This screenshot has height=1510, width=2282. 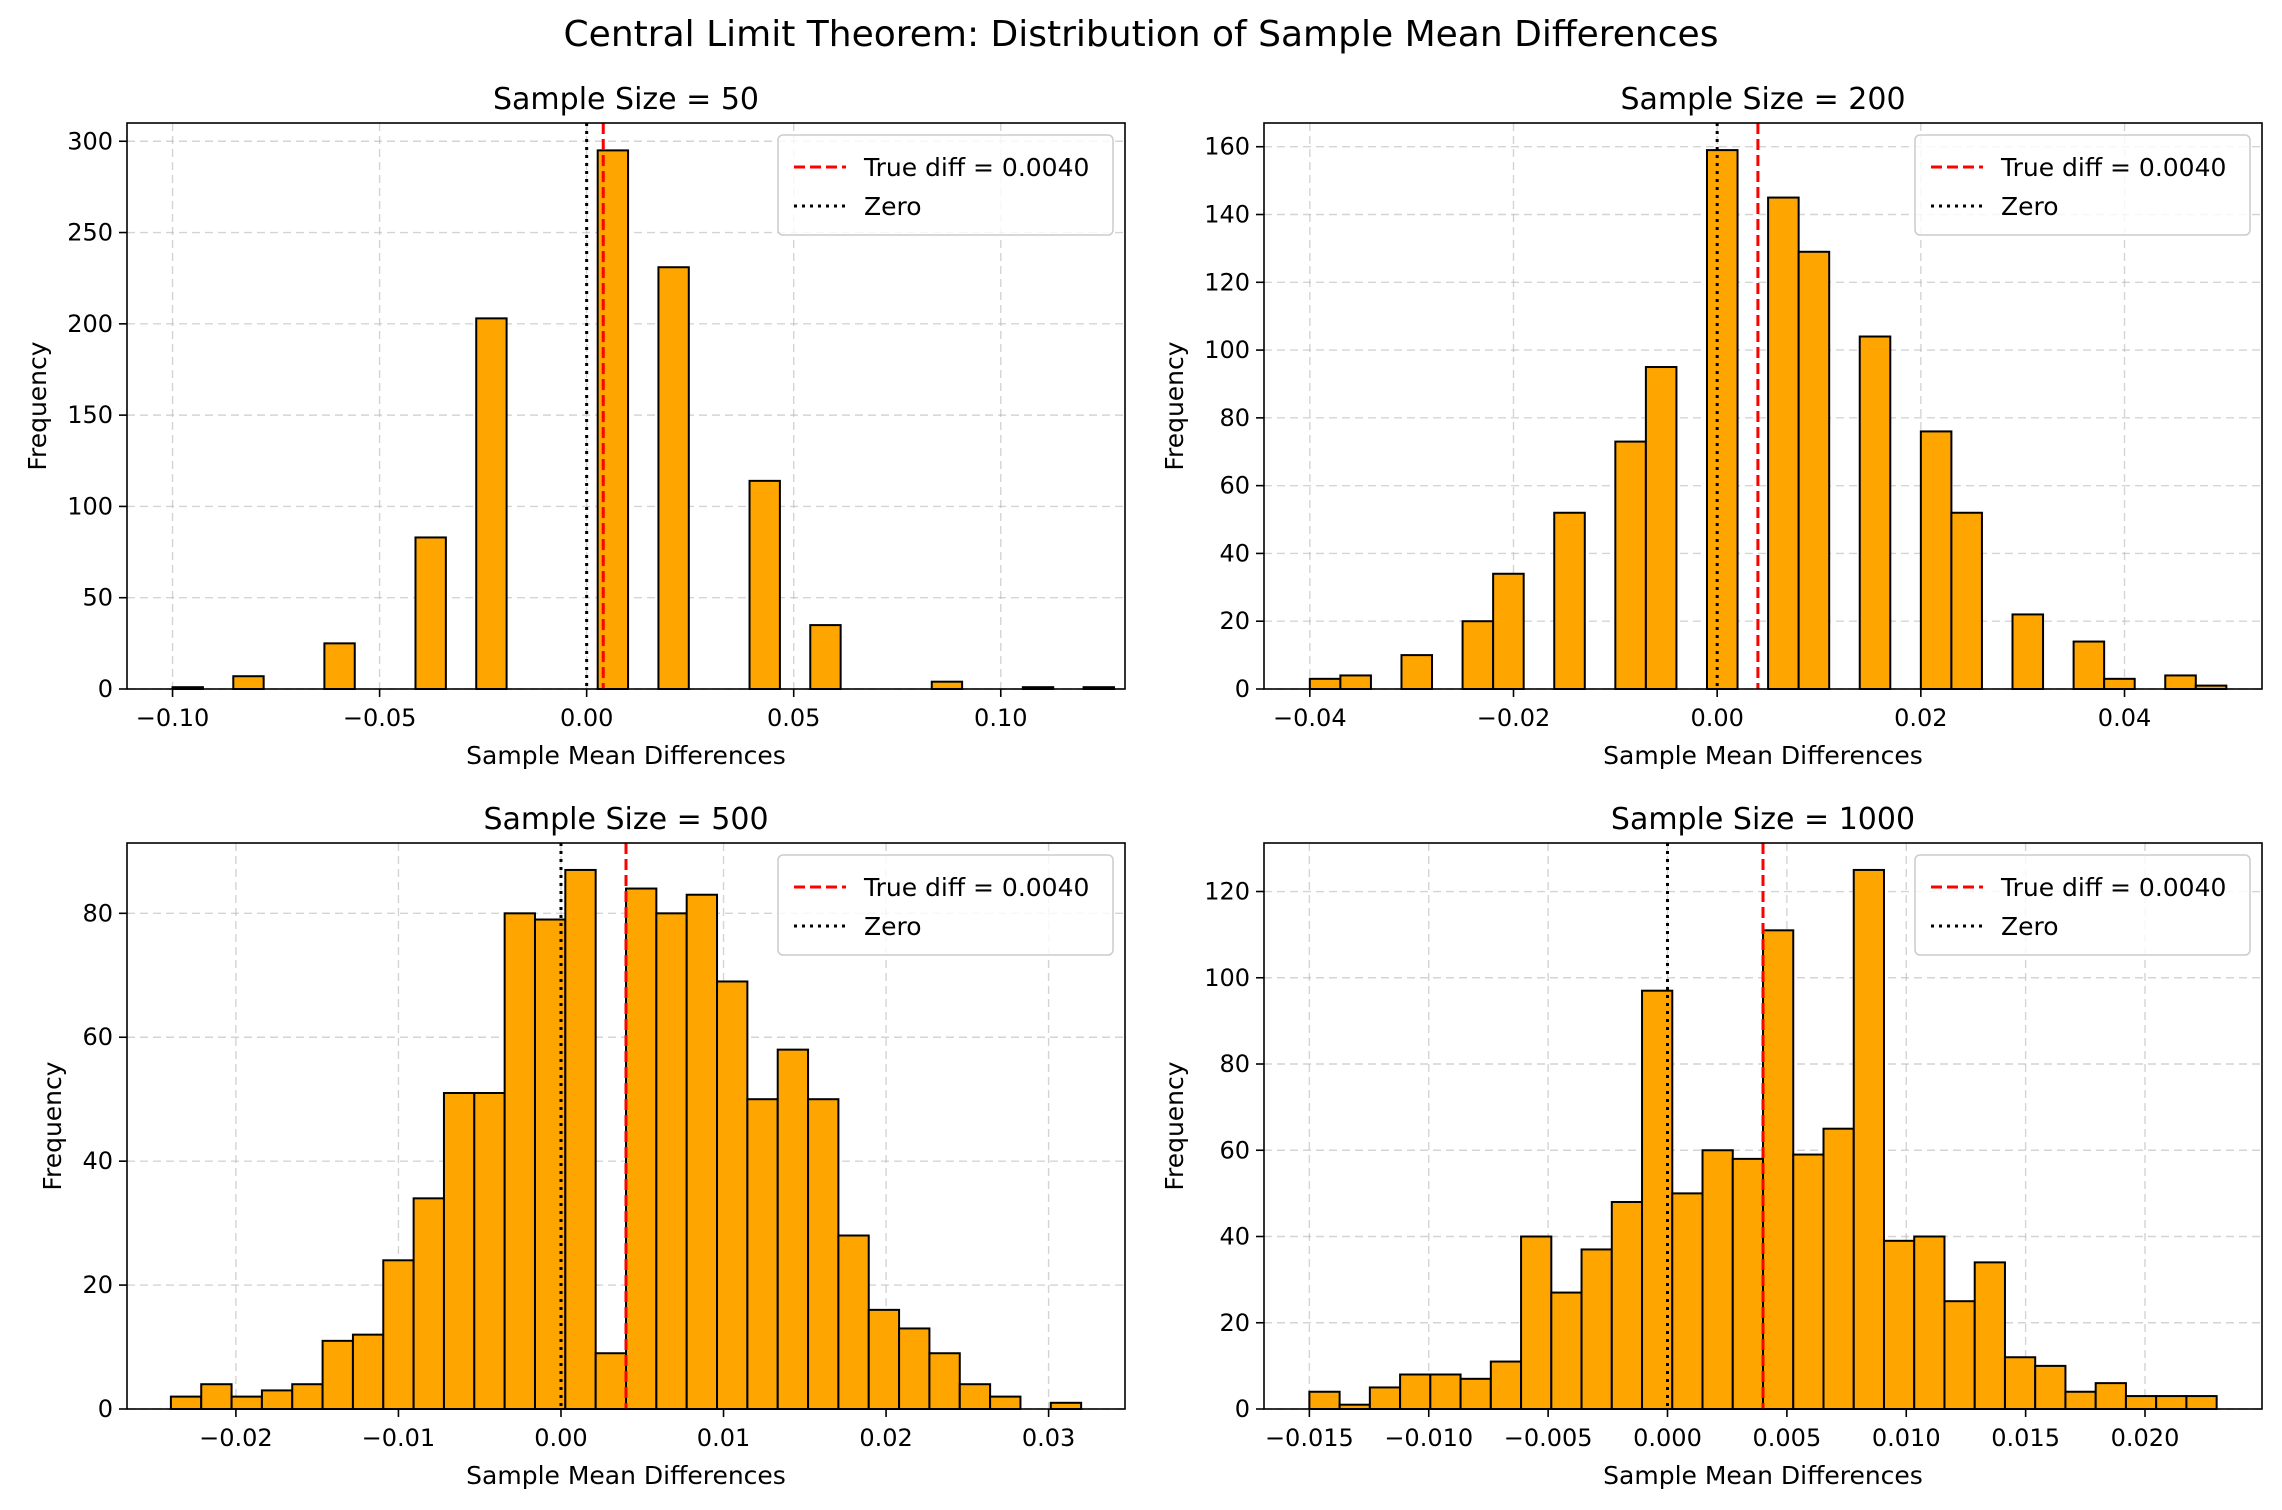 I want to click on y-tick-label: 150, so click(x=90, y=415).